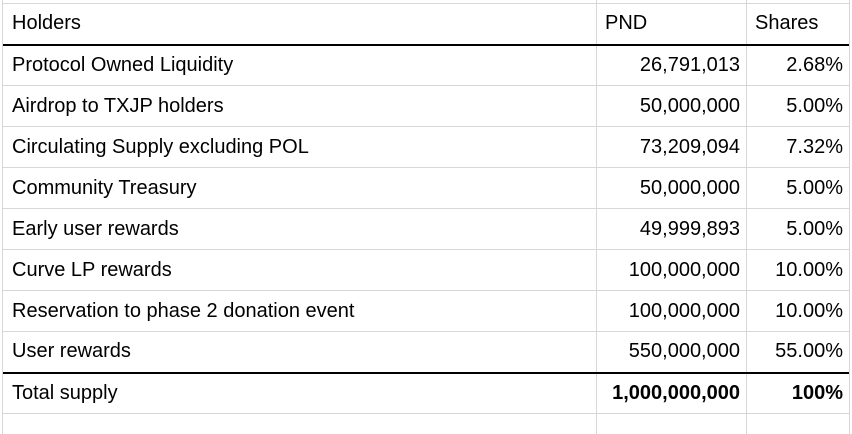 The width and height of the screenshot is (852, 434). What do you see at coordinates (671, 352) in the screenshot?
I see `pnd-cell: 550,000,000` at bounding box center [671, 352].